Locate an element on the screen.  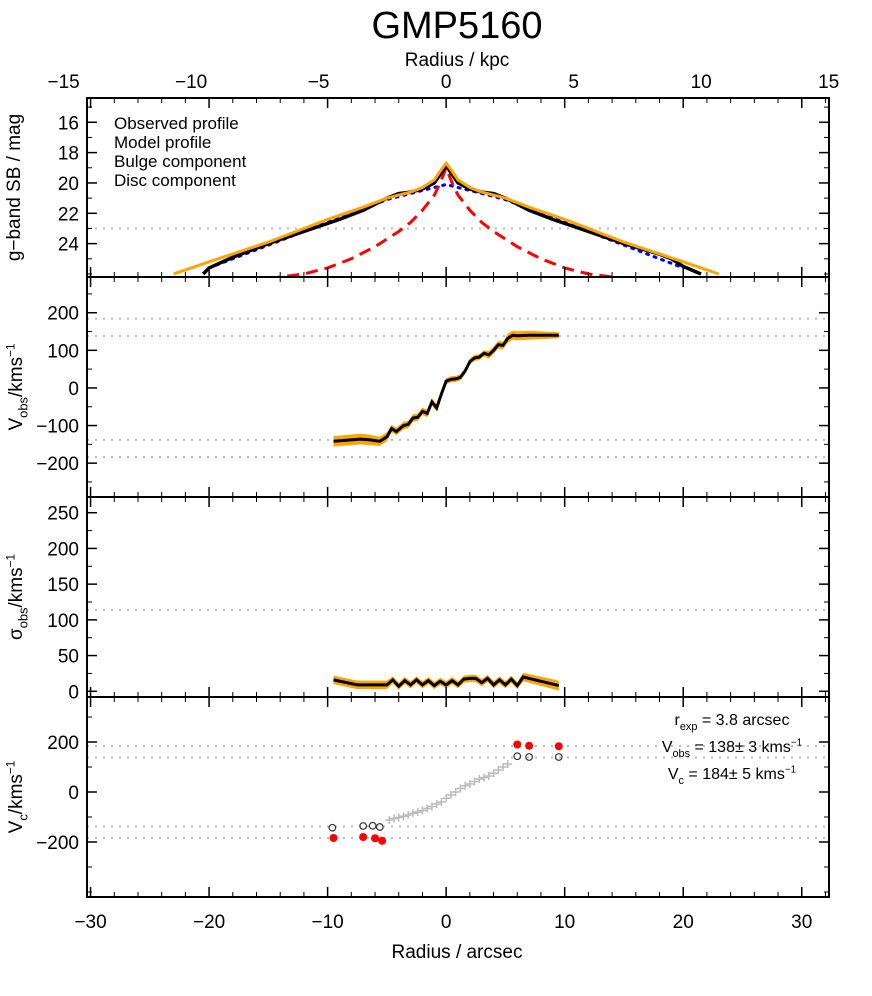
y-axis-label: Vobs/kms−1 is located at coordinates (17, 386).